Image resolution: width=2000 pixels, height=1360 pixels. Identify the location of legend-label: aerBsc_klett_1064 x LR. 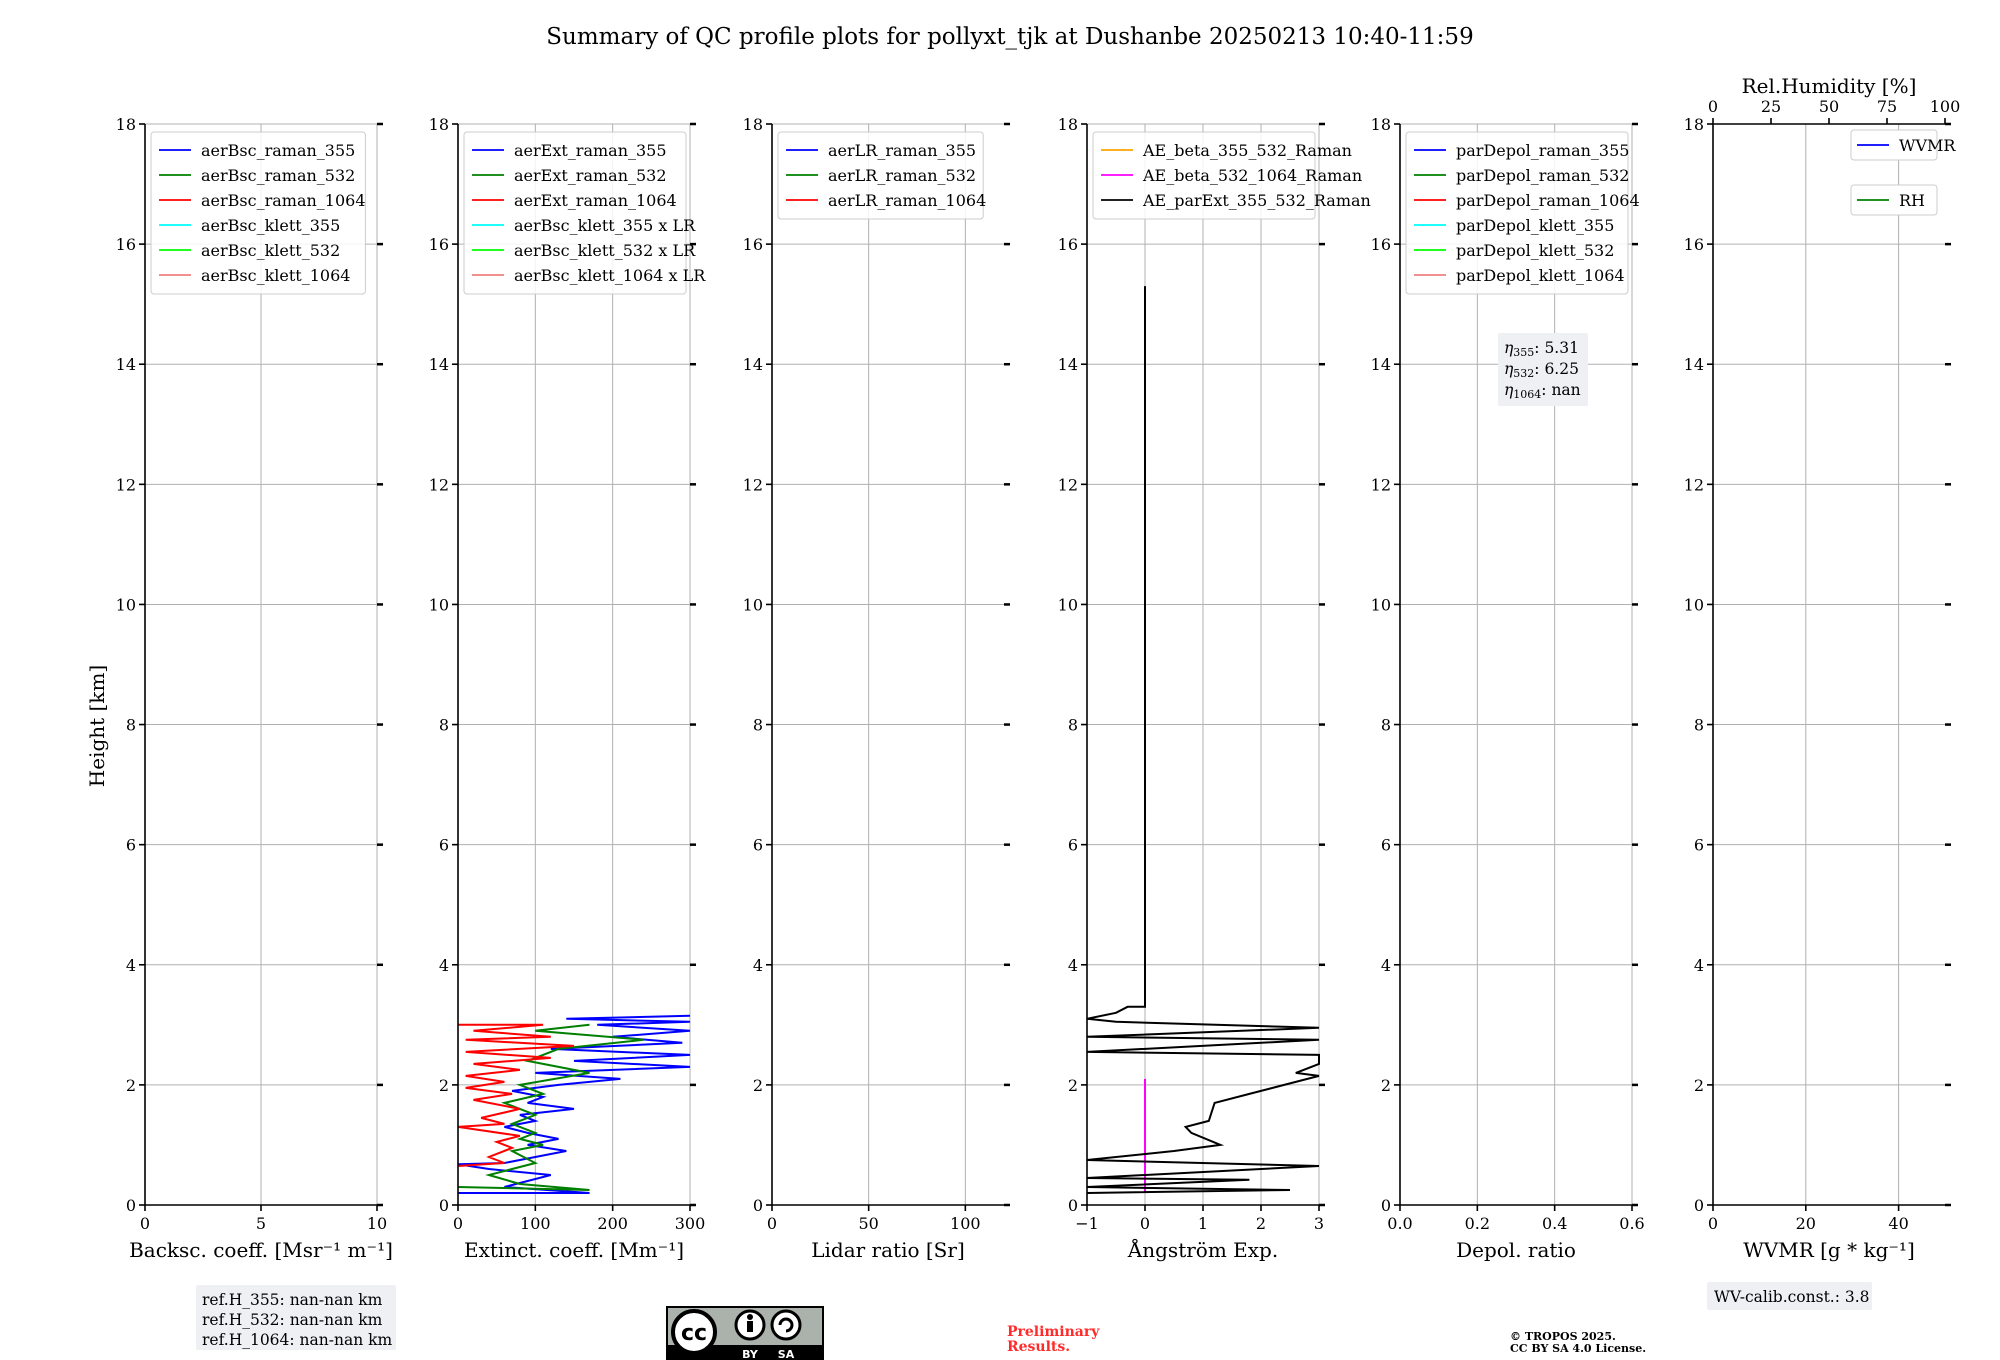
(610, 275).